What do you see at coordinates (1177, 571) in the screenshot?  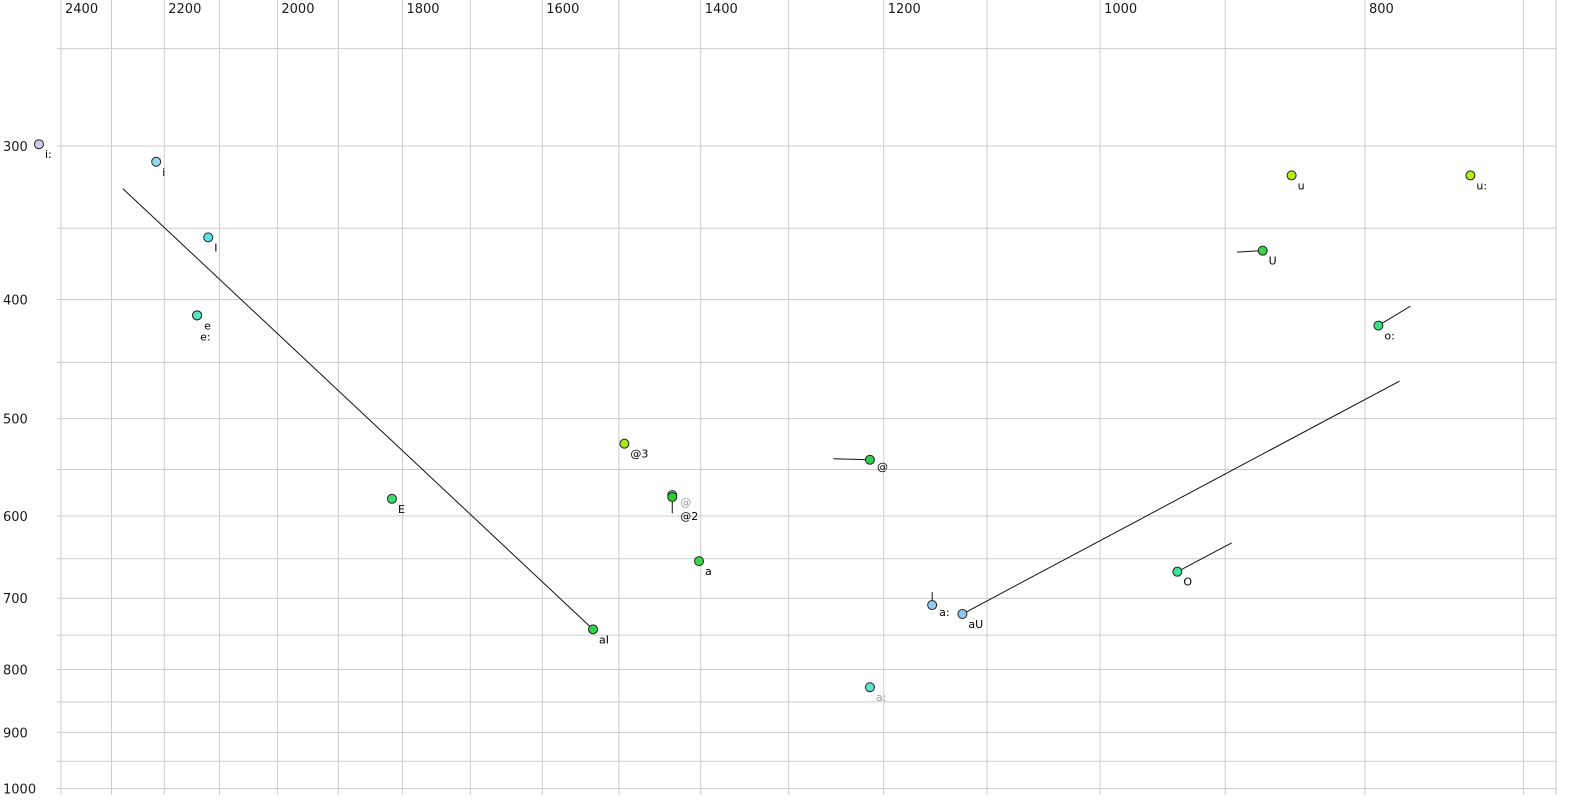 I see `data-point-O` at bounding box center [1177, 571].